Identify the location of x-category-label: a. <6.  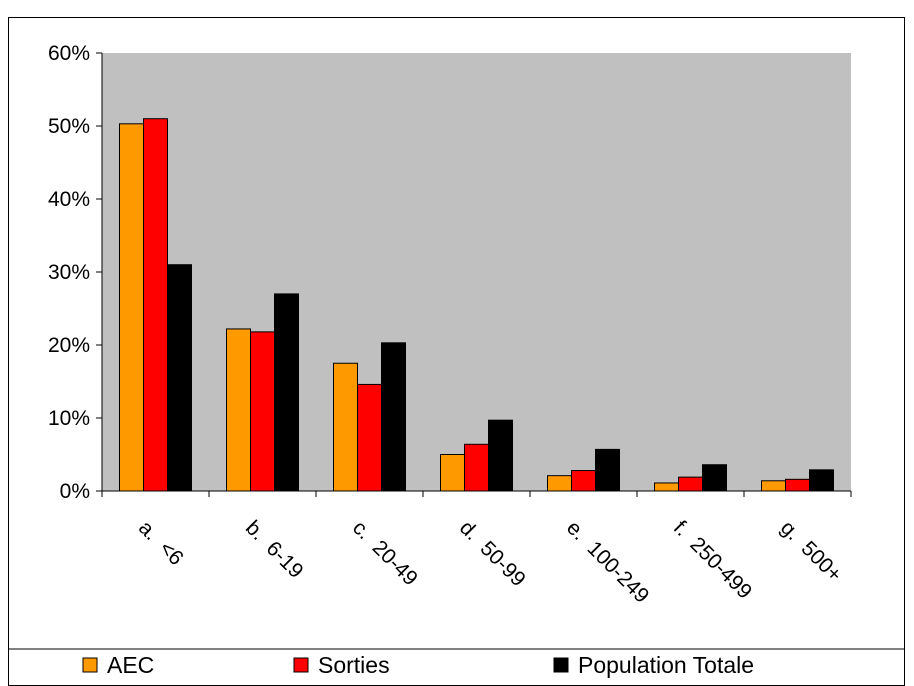
(161, 543).